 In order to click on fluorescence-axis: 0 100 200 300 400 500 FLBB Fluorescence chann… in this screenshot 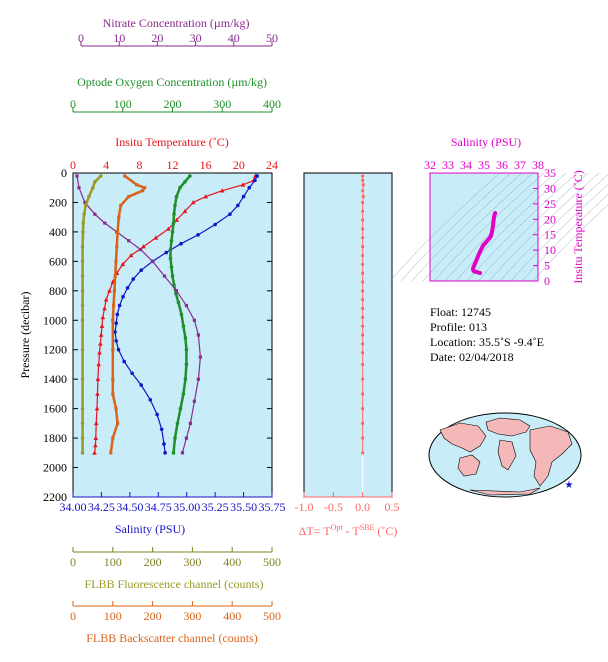, I will do `click(175, 569)`.